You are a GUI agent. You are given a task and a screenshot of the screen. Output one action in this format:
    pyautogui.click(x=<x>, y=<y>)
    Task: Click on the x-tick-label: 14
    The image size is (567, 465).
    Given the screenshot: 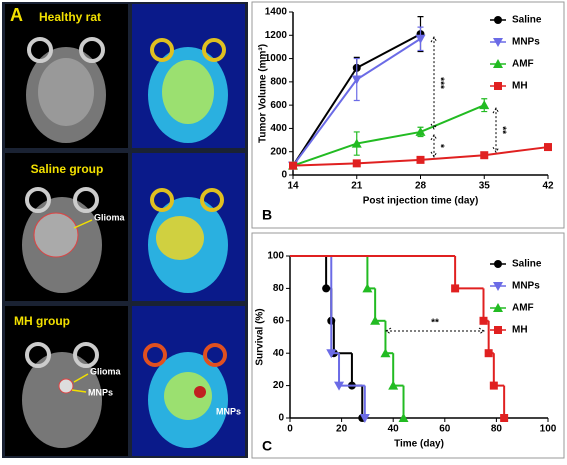 What is the action you would take?
    pyautogui.click(x=293, y=186)
    